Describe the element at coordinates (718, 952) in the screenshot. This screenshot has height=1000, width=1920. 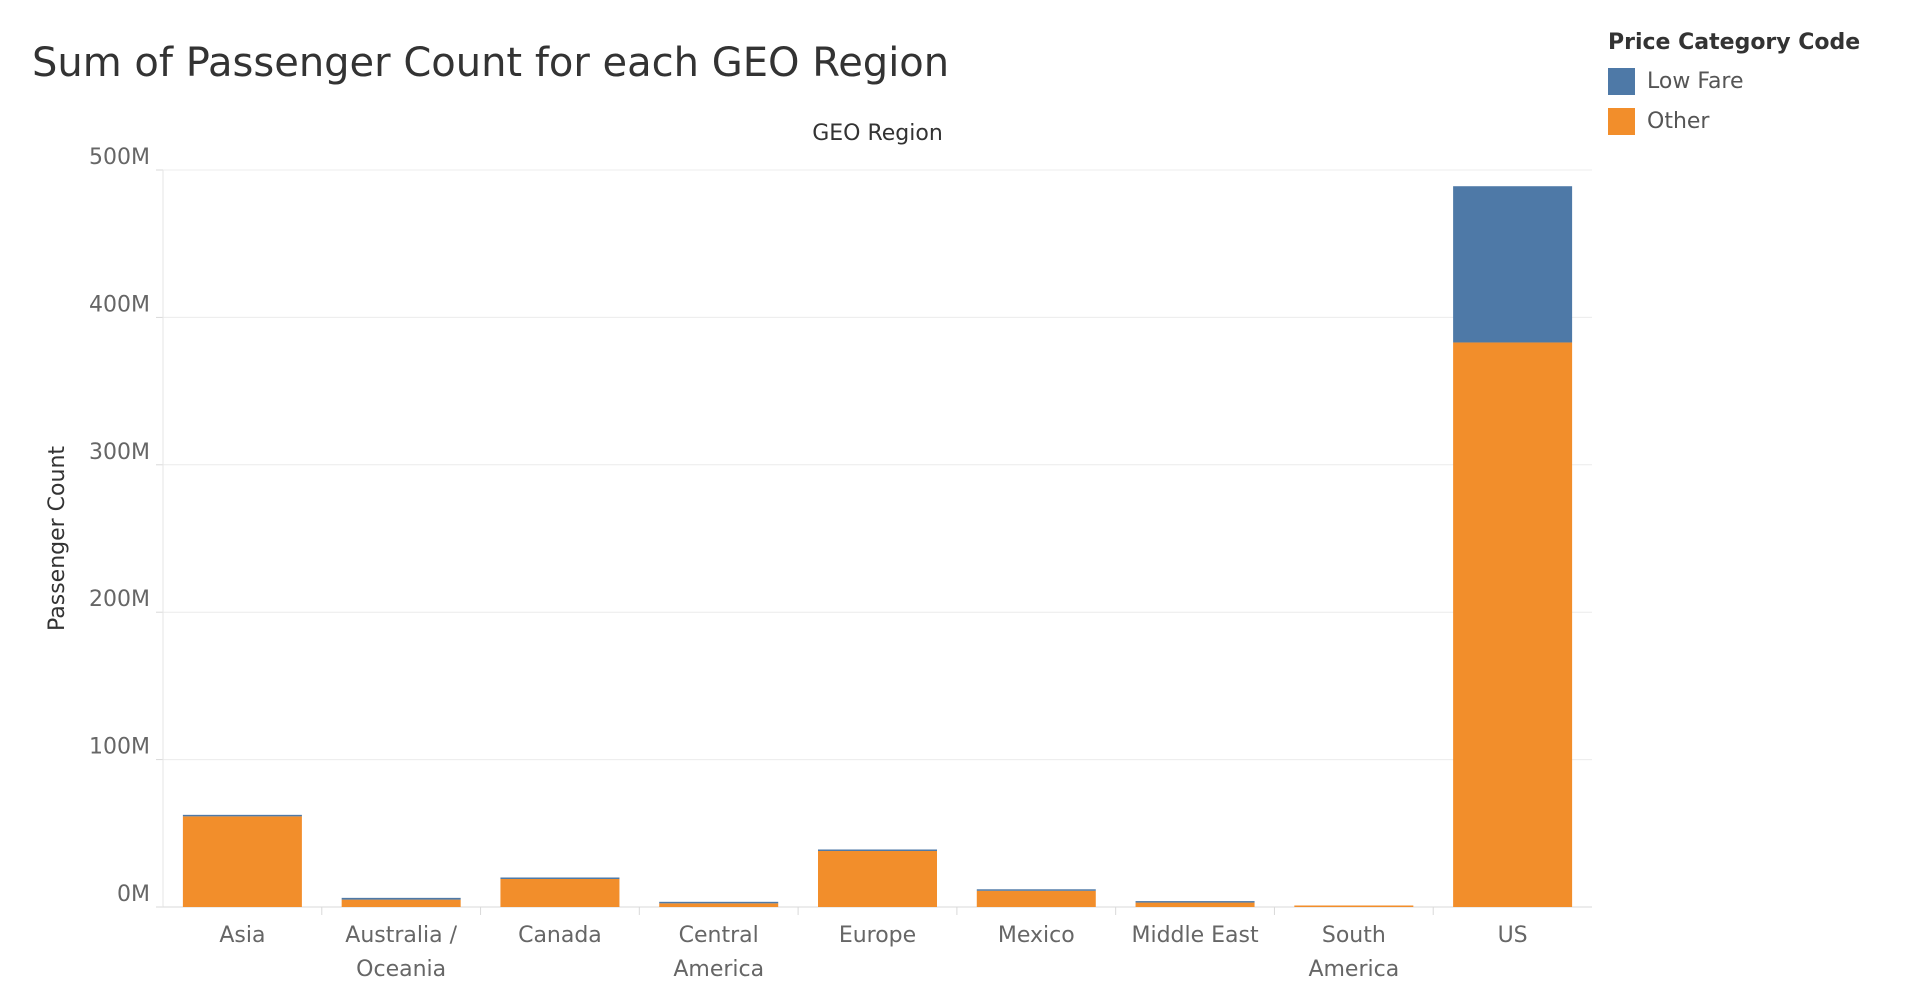
I see `x-tick-label: Central America` at that location.